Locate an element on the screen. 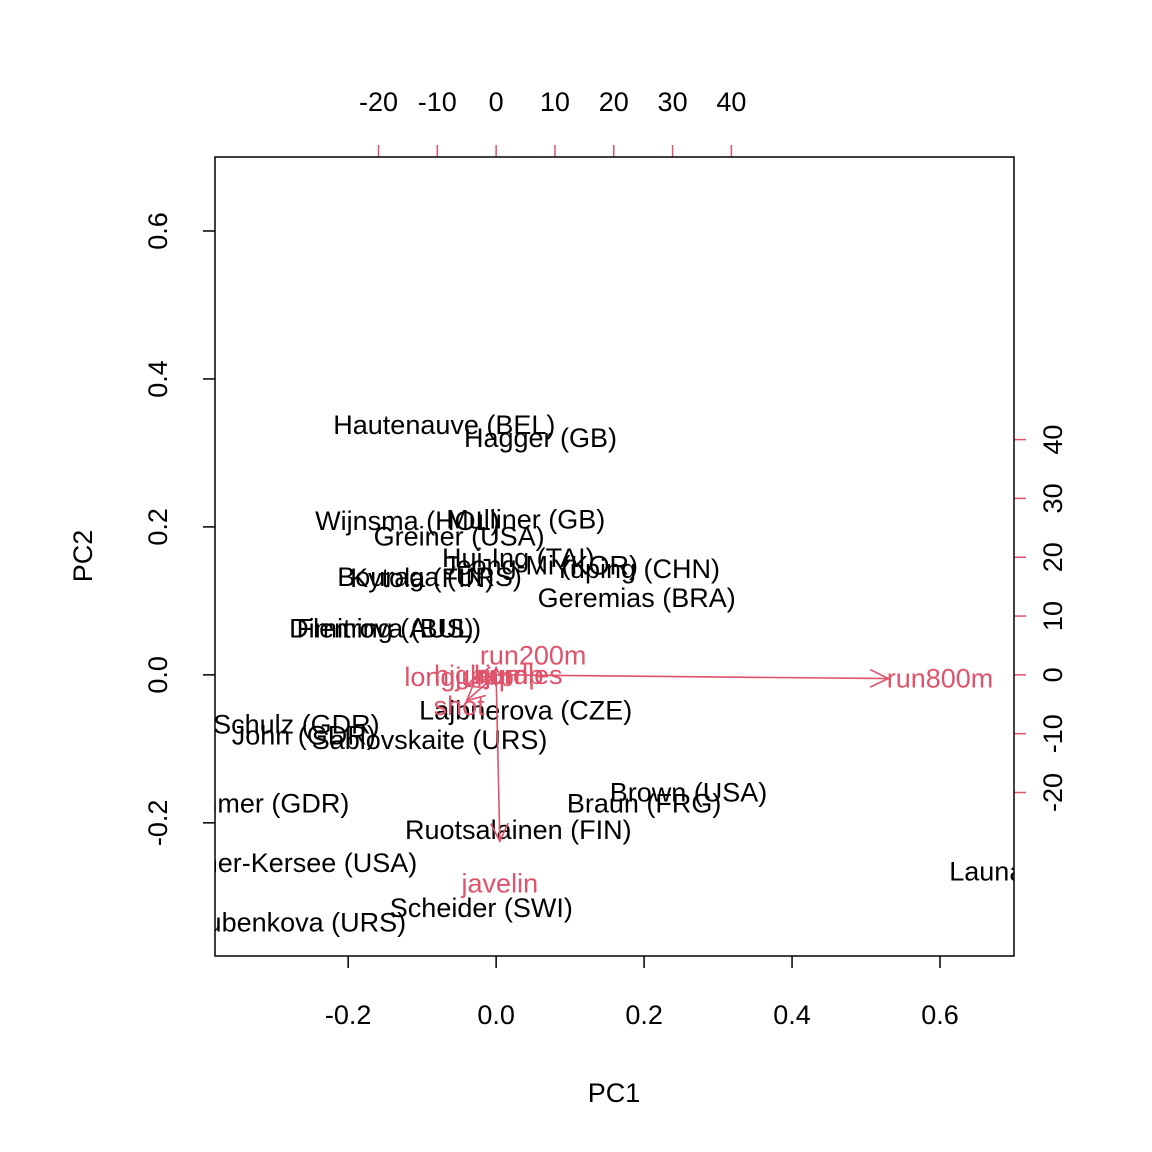  observation-label: Lajbnerova (CZE) is located at coordinates (525, 710).